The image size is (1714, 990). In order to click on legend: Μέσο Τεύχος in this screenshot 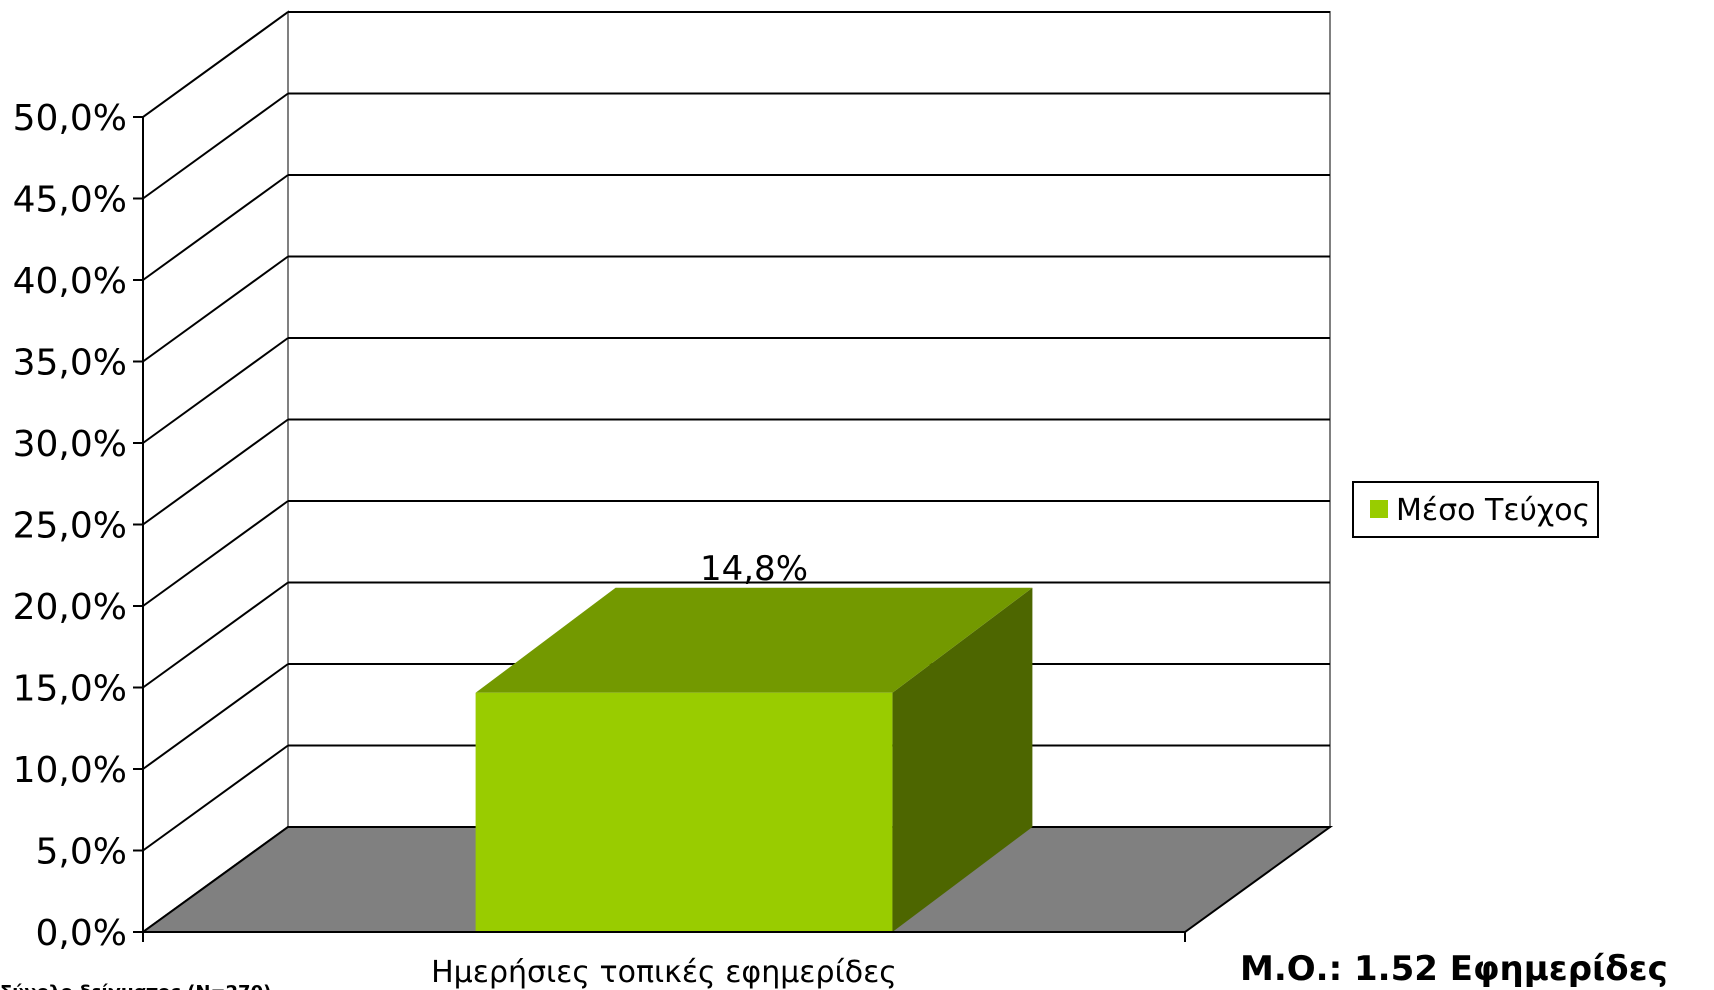, I will do `click(1475, 509)`.